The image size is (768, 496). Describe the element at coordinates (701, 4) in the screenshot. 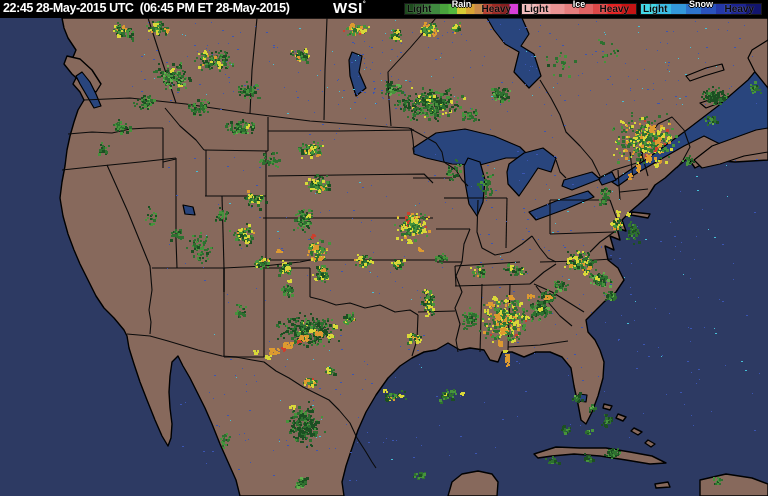

I see `snow-label: Snow` at that location.